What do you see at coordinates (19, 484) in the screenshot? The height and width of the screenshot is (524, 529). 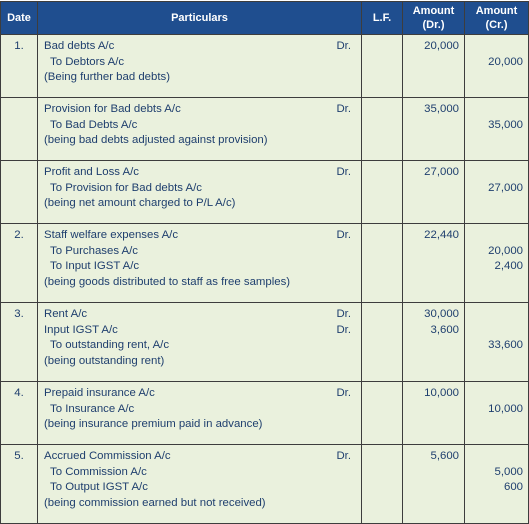 I see `entry-date: 5.` at bounding box center [19, 484].